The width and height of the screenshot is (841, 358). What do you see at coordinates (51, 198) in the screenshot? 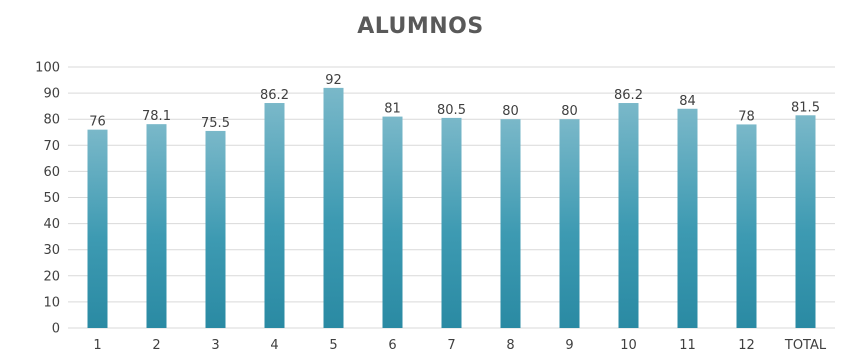
I see `y-tick-label: 50` at bounding box center [51, 198].